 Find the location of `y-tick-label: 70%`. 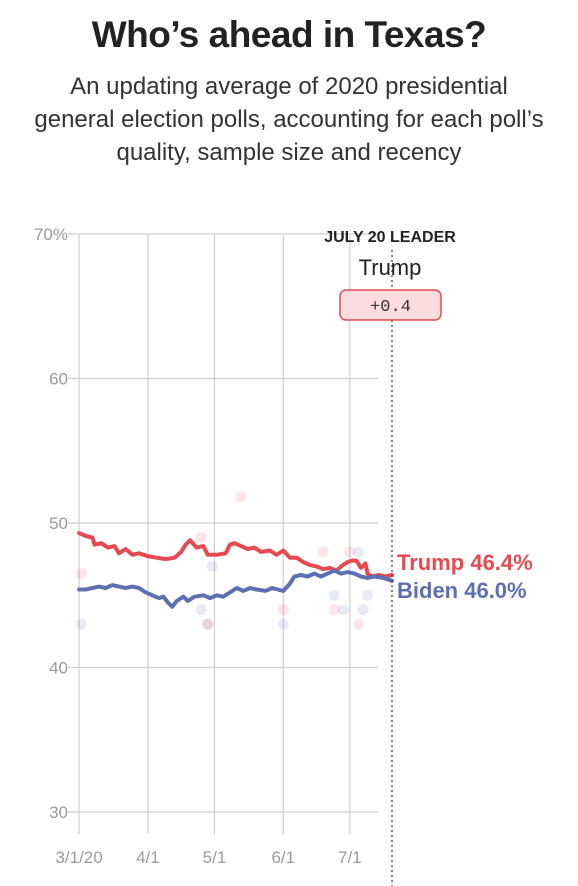

y-tick-label: 70% is located at coordinates (51, 234).